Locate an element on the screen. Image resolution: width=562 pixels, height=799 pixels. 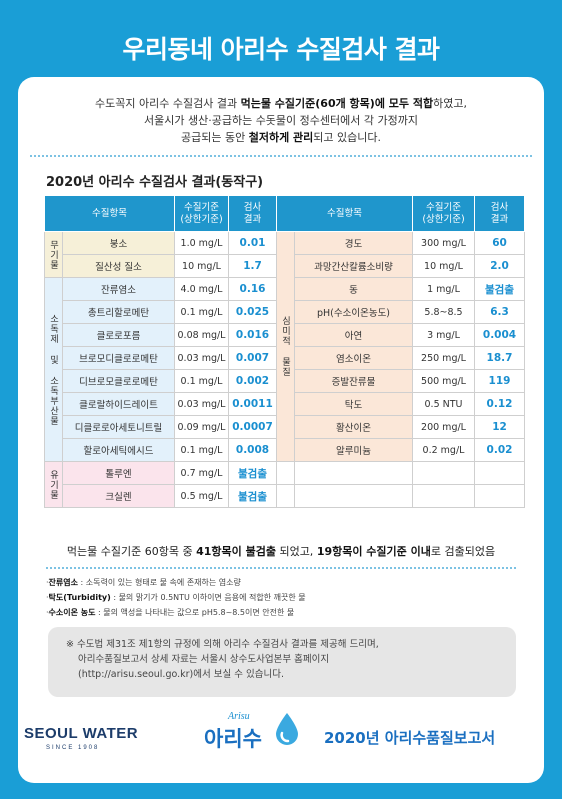
page-title: 우리동네 아리수 수질검사 결과 is located at coordinates (281, 49).